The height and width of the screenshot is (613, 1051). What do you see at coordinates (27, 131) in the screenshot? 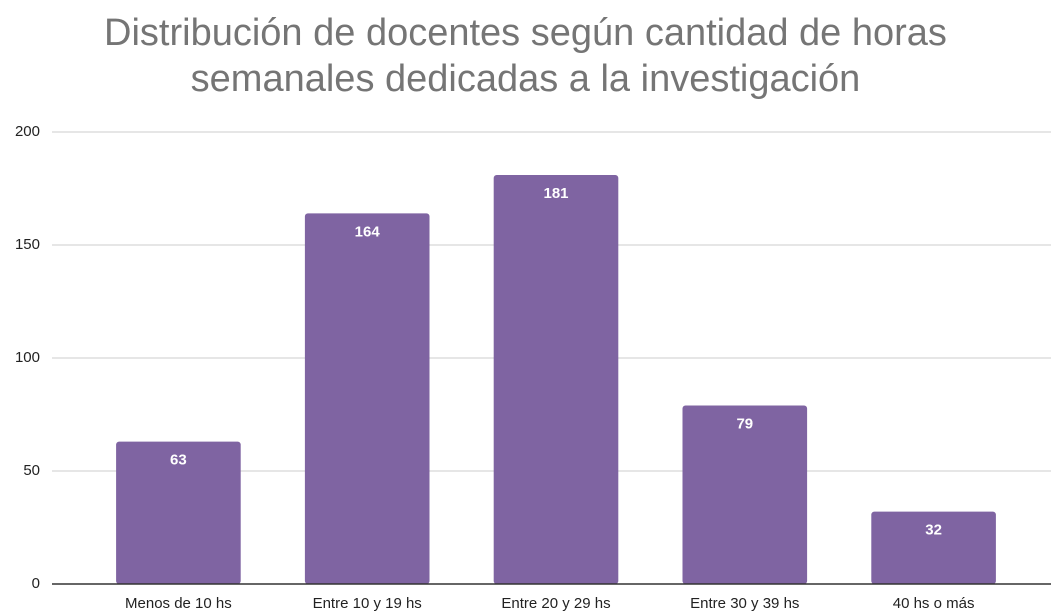
I see `y-tick-label: 200` at bounding box center [27, 131].